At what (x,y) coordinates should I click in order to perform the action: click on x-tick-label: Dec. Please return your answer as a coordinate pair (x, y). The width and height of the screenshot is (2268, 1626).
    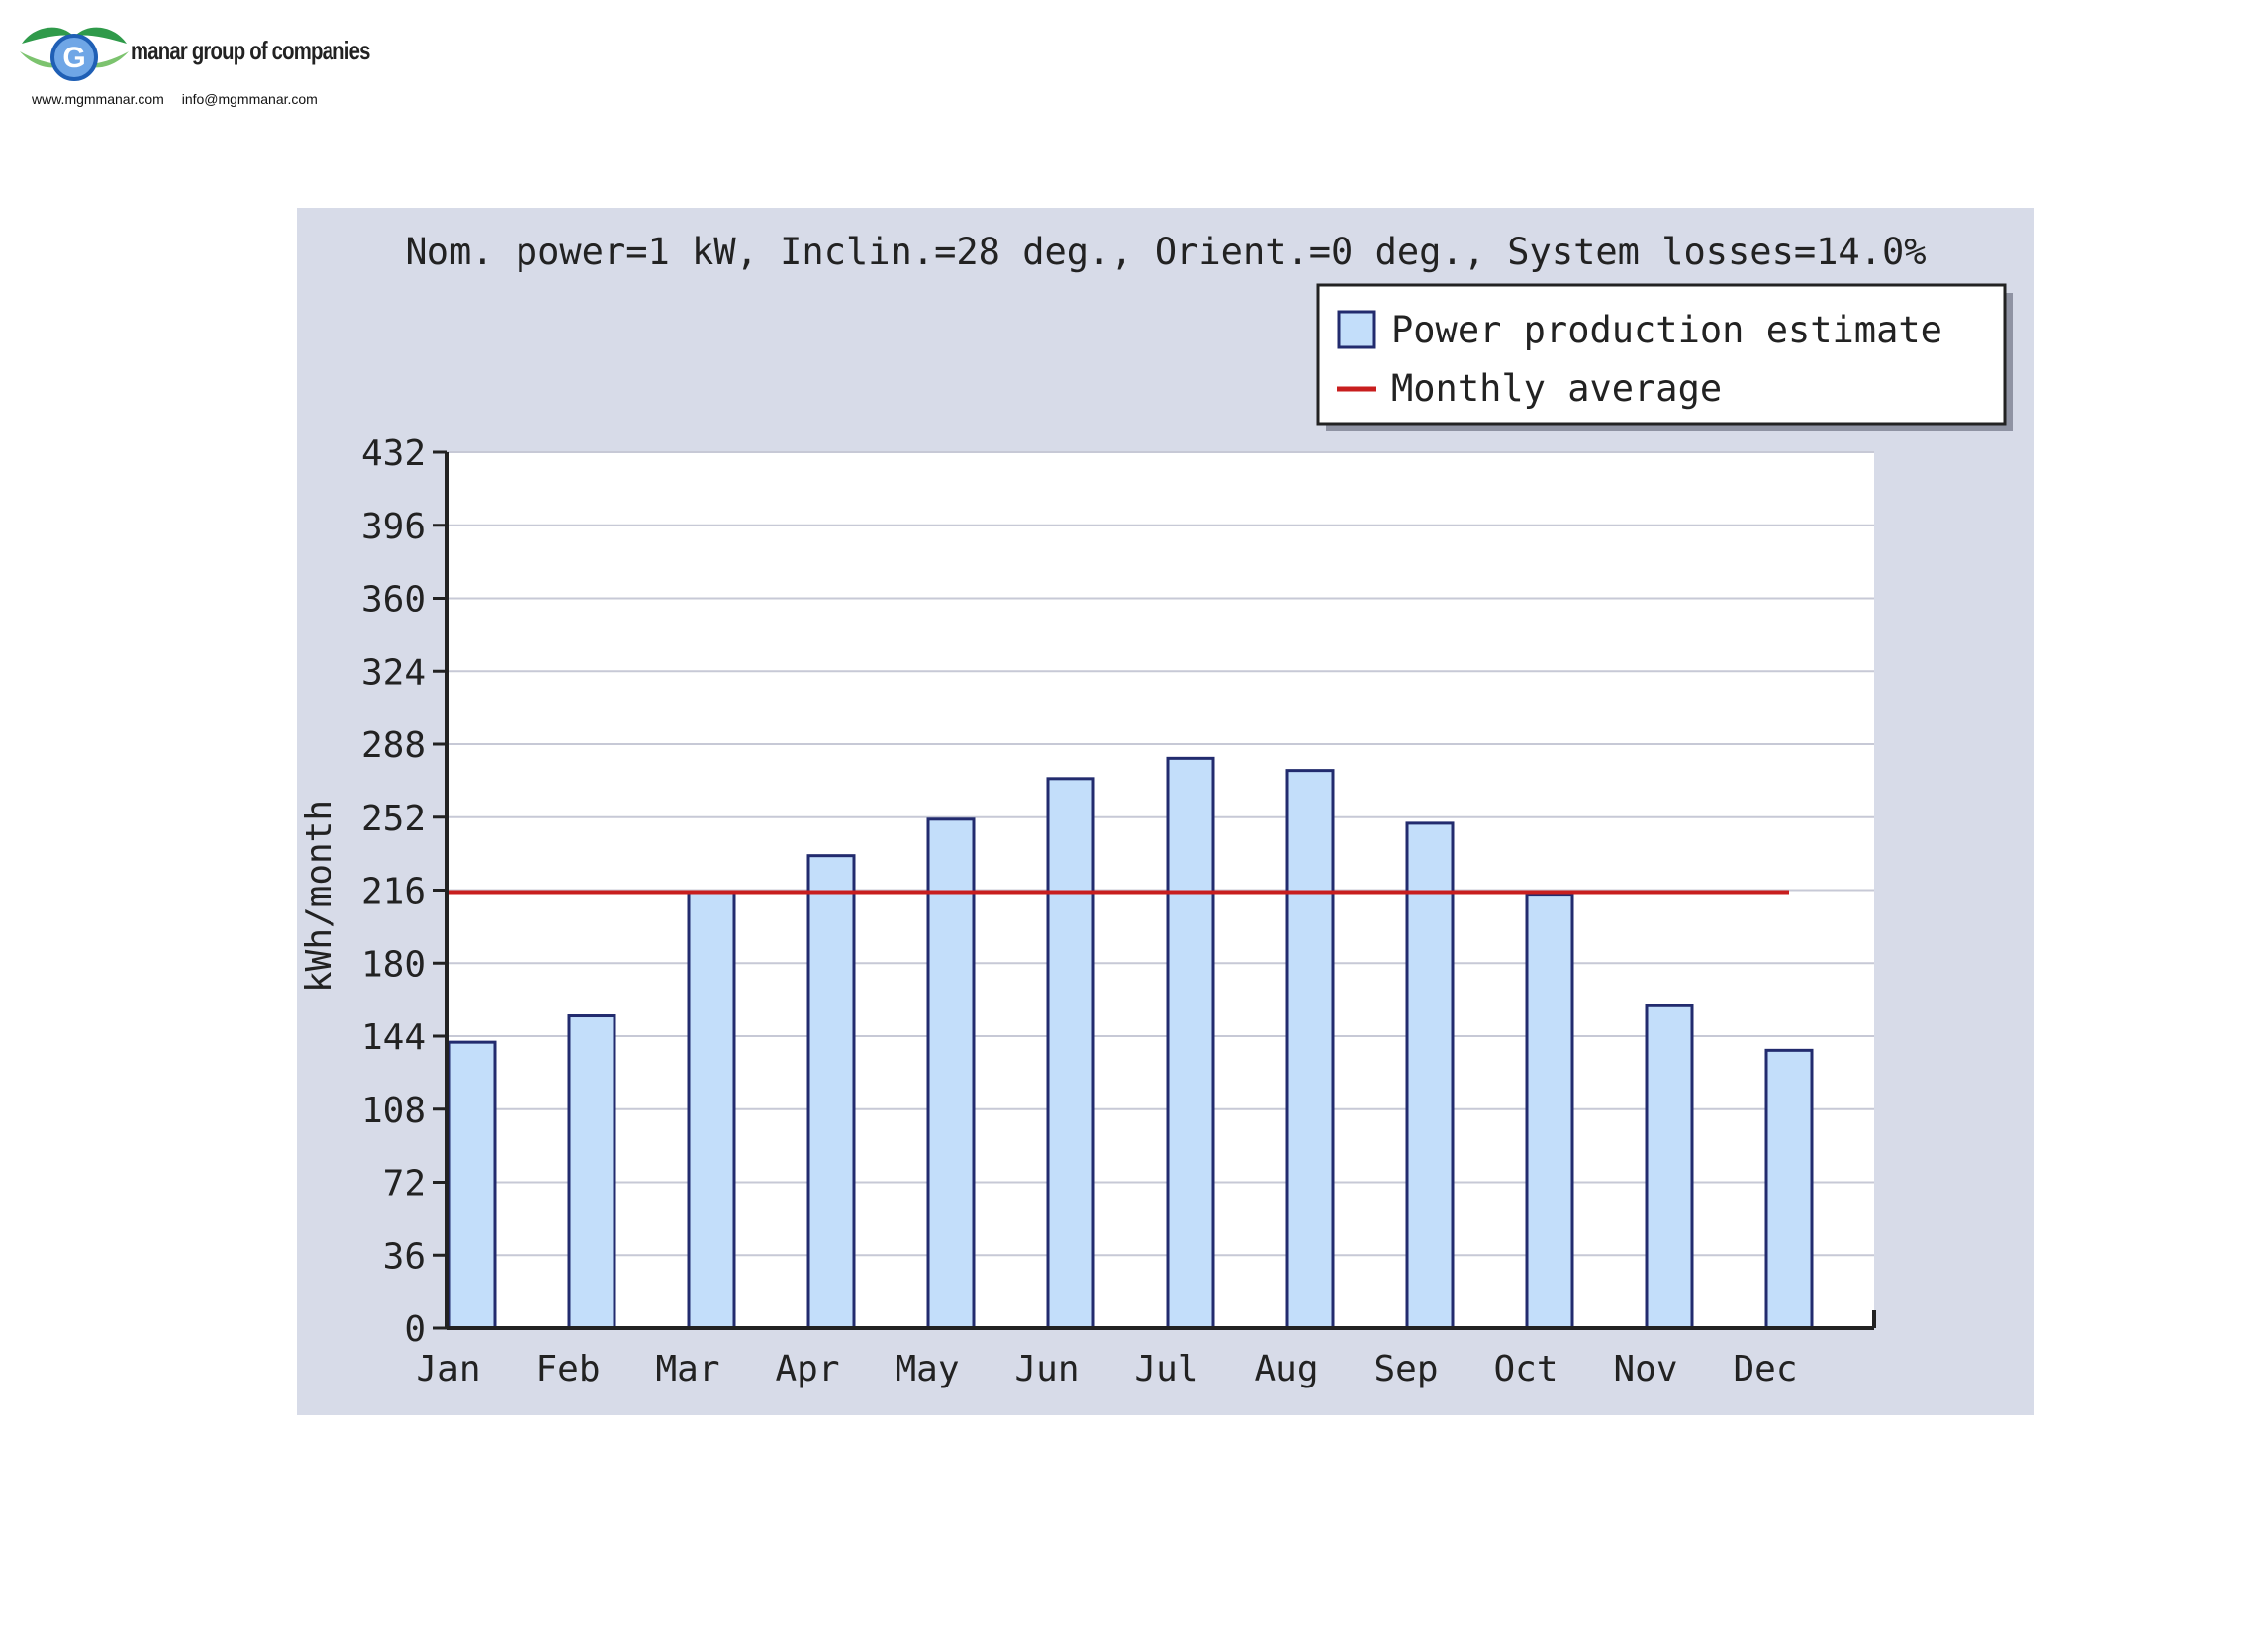
    Looking at the image, I should click on (1765, 1369).